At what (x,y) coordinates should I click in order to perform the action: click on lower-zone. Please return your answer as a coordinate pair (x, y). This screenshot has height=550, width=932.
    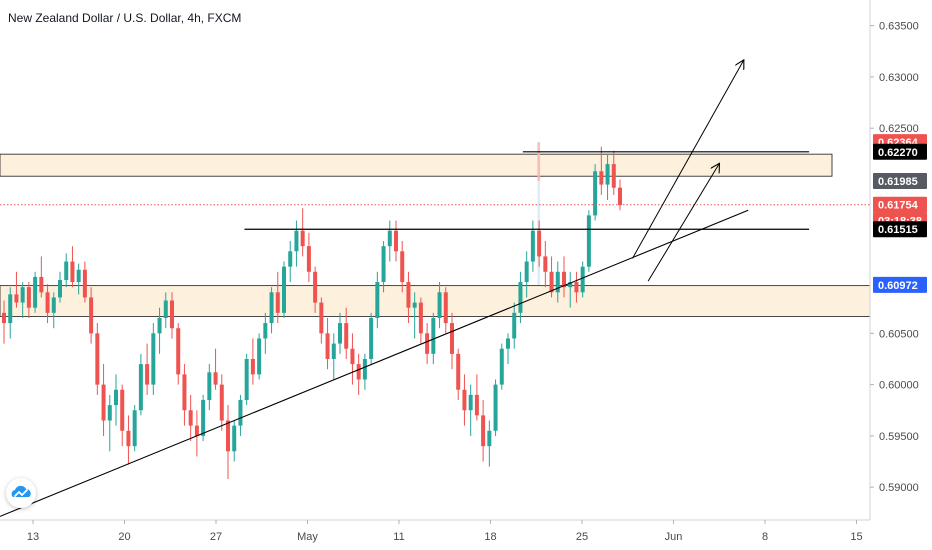
    Looking at the image, I should click on (435, 301).